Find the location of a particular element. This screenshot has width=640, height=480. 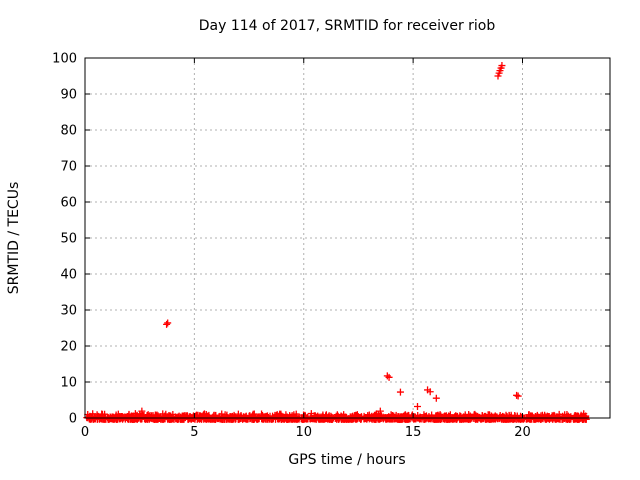

x-axis-label: GPS time / hours is located at coordinates (346, 460).